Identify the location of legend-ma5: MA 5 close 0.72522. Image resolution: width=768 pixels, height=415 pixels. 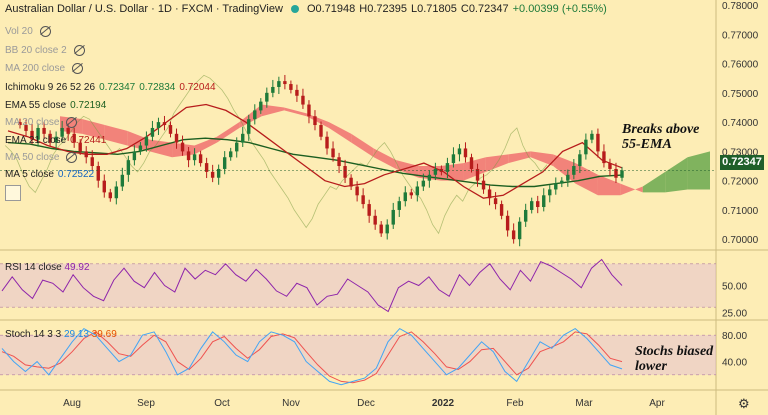
(50, 174).